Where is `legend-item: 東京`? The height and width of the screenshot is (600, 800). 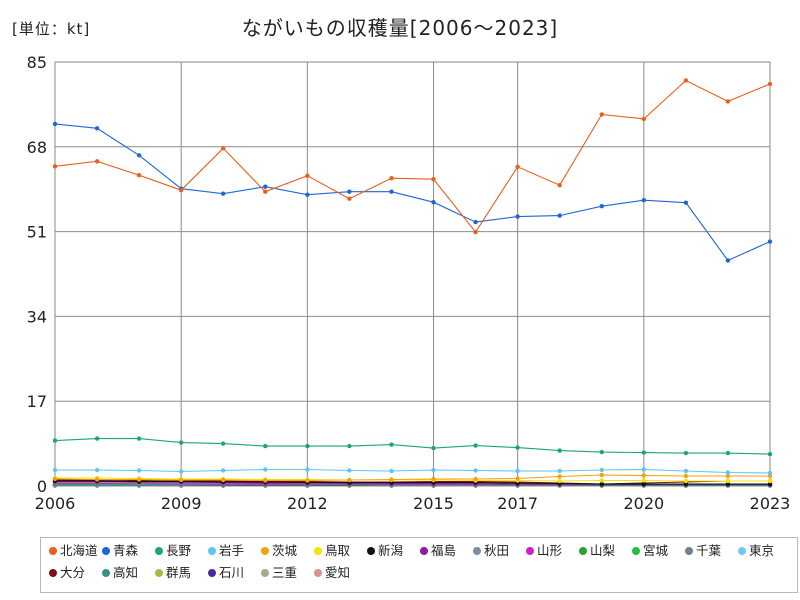
legend-item: 東京 is located at coordinates (756, 551).